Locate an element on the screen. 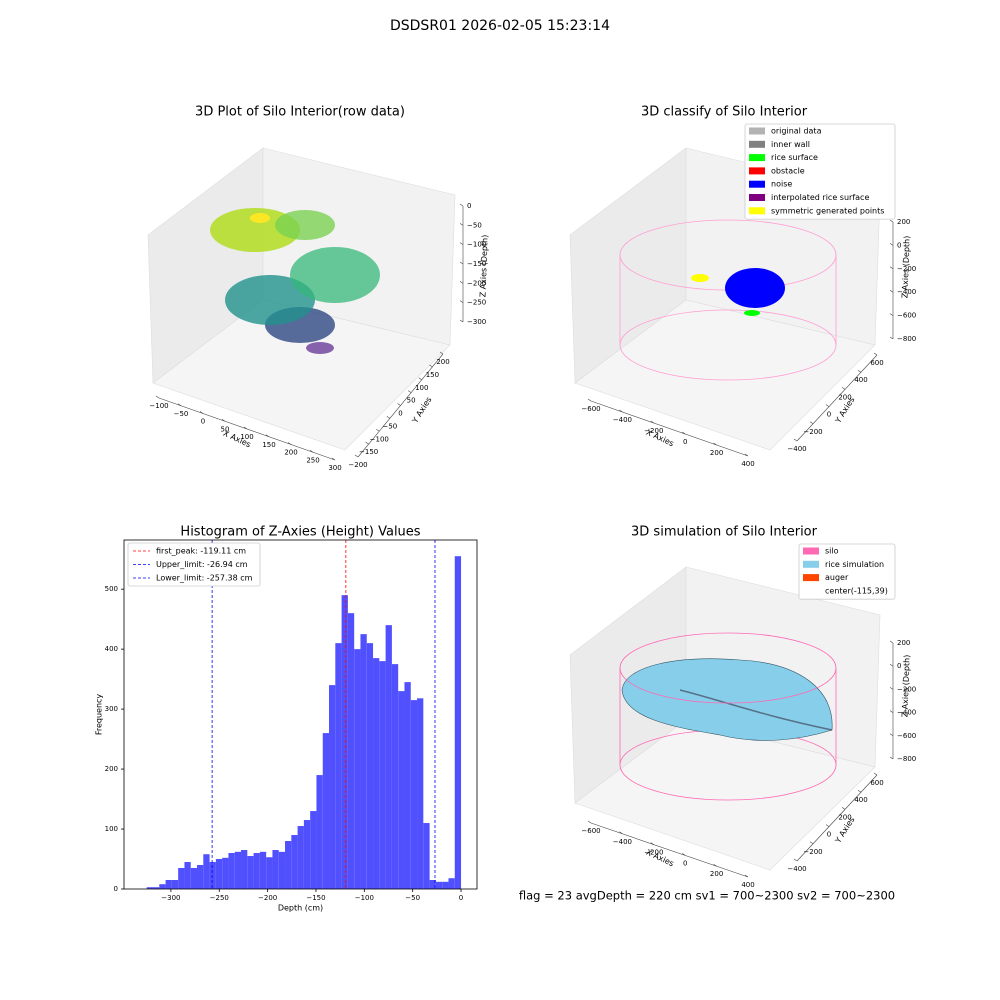  x-tick-label: 50 is located at coordinates (225, 429).